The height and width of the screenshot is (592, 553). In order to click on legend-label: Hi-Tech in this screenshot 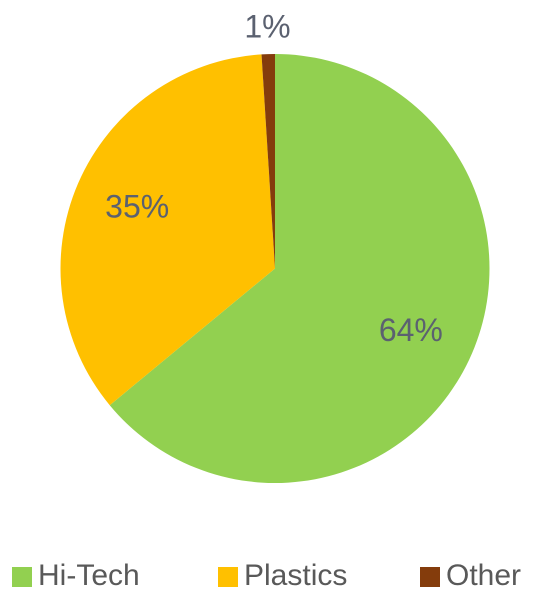, I will do `click(89, 575)`.